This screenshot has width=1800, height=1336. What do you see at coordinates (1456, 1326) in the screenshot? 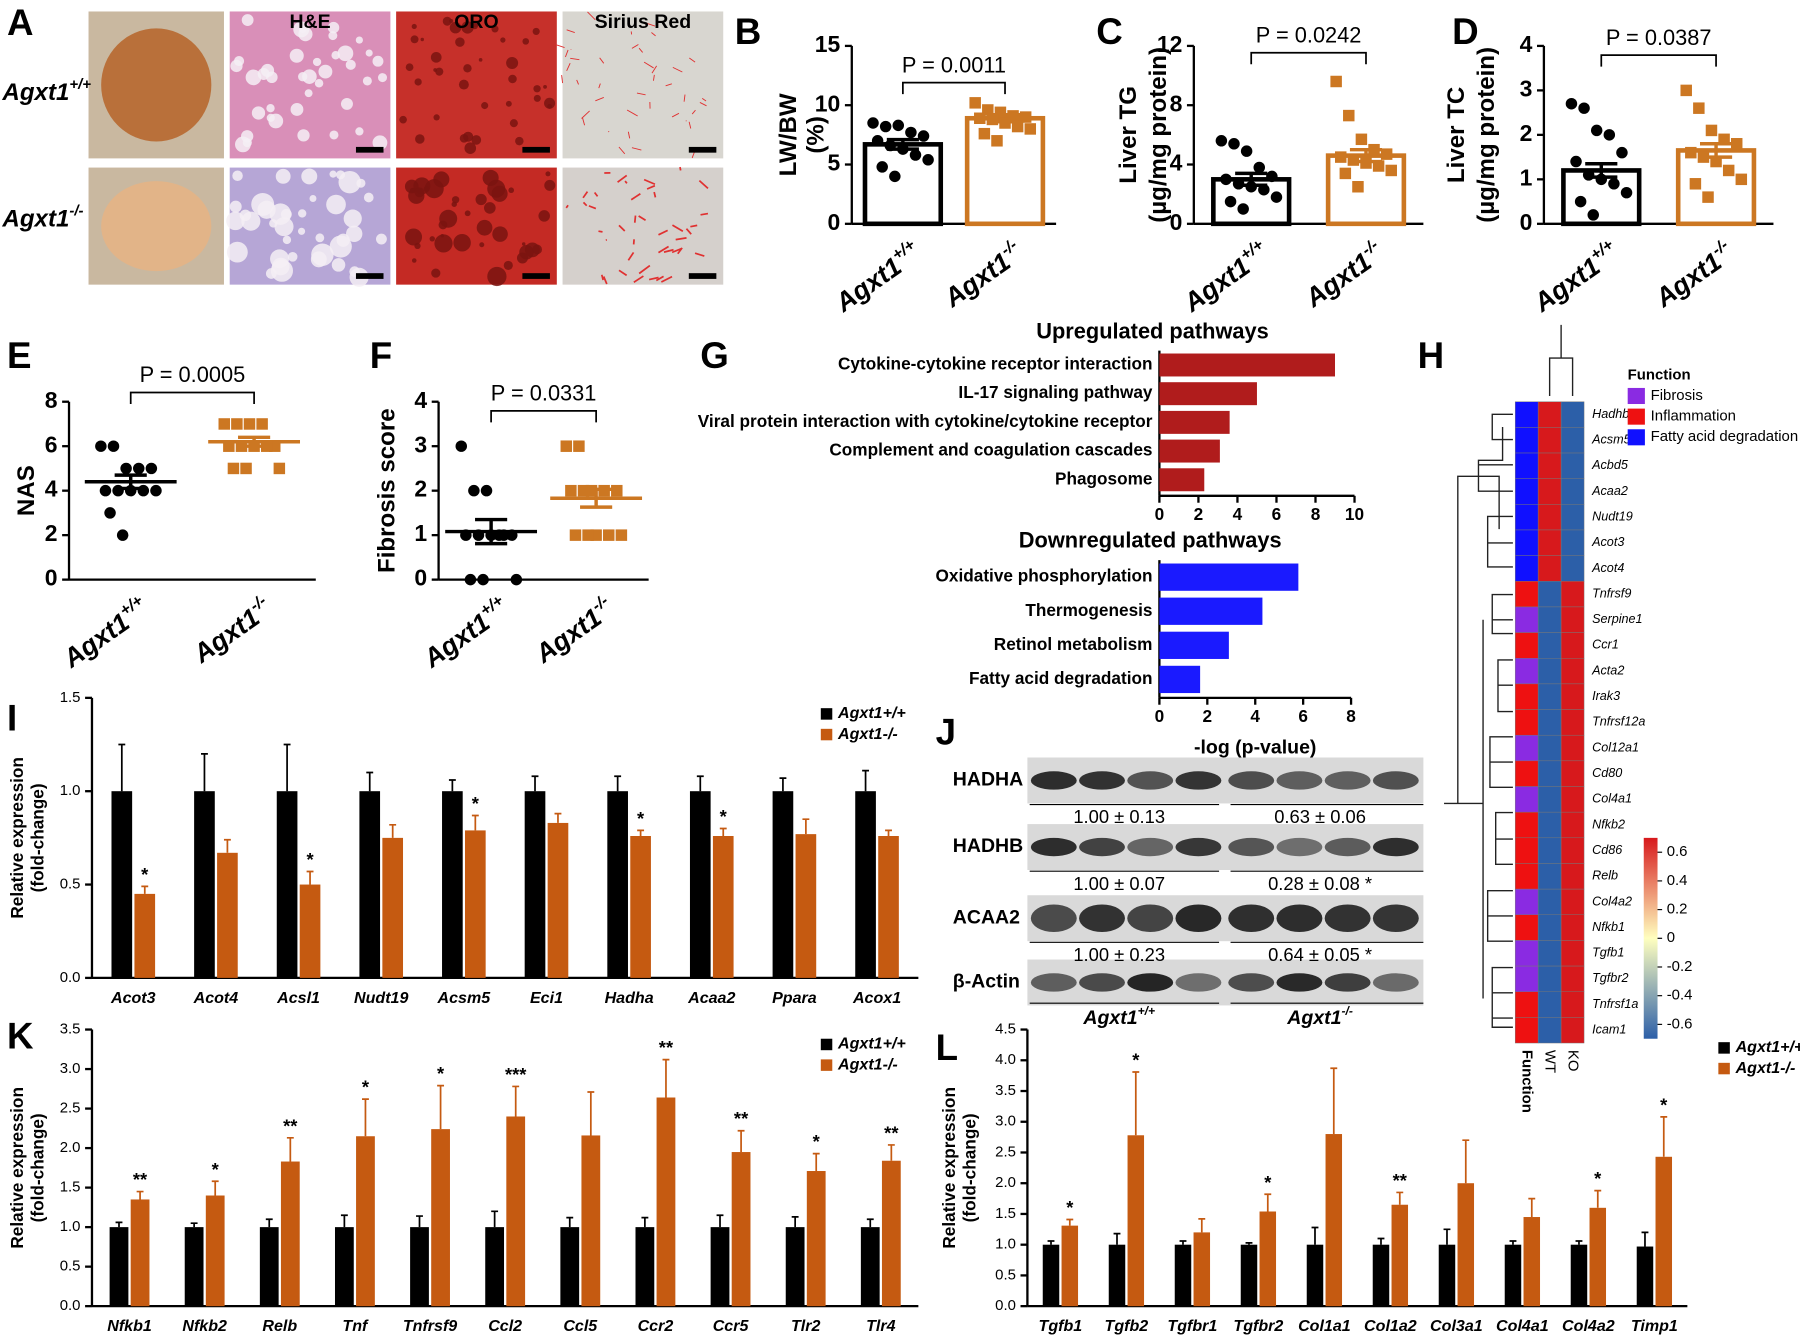
I see `x-tick-label: Col3a1` at bounding box center [1456, 1326].